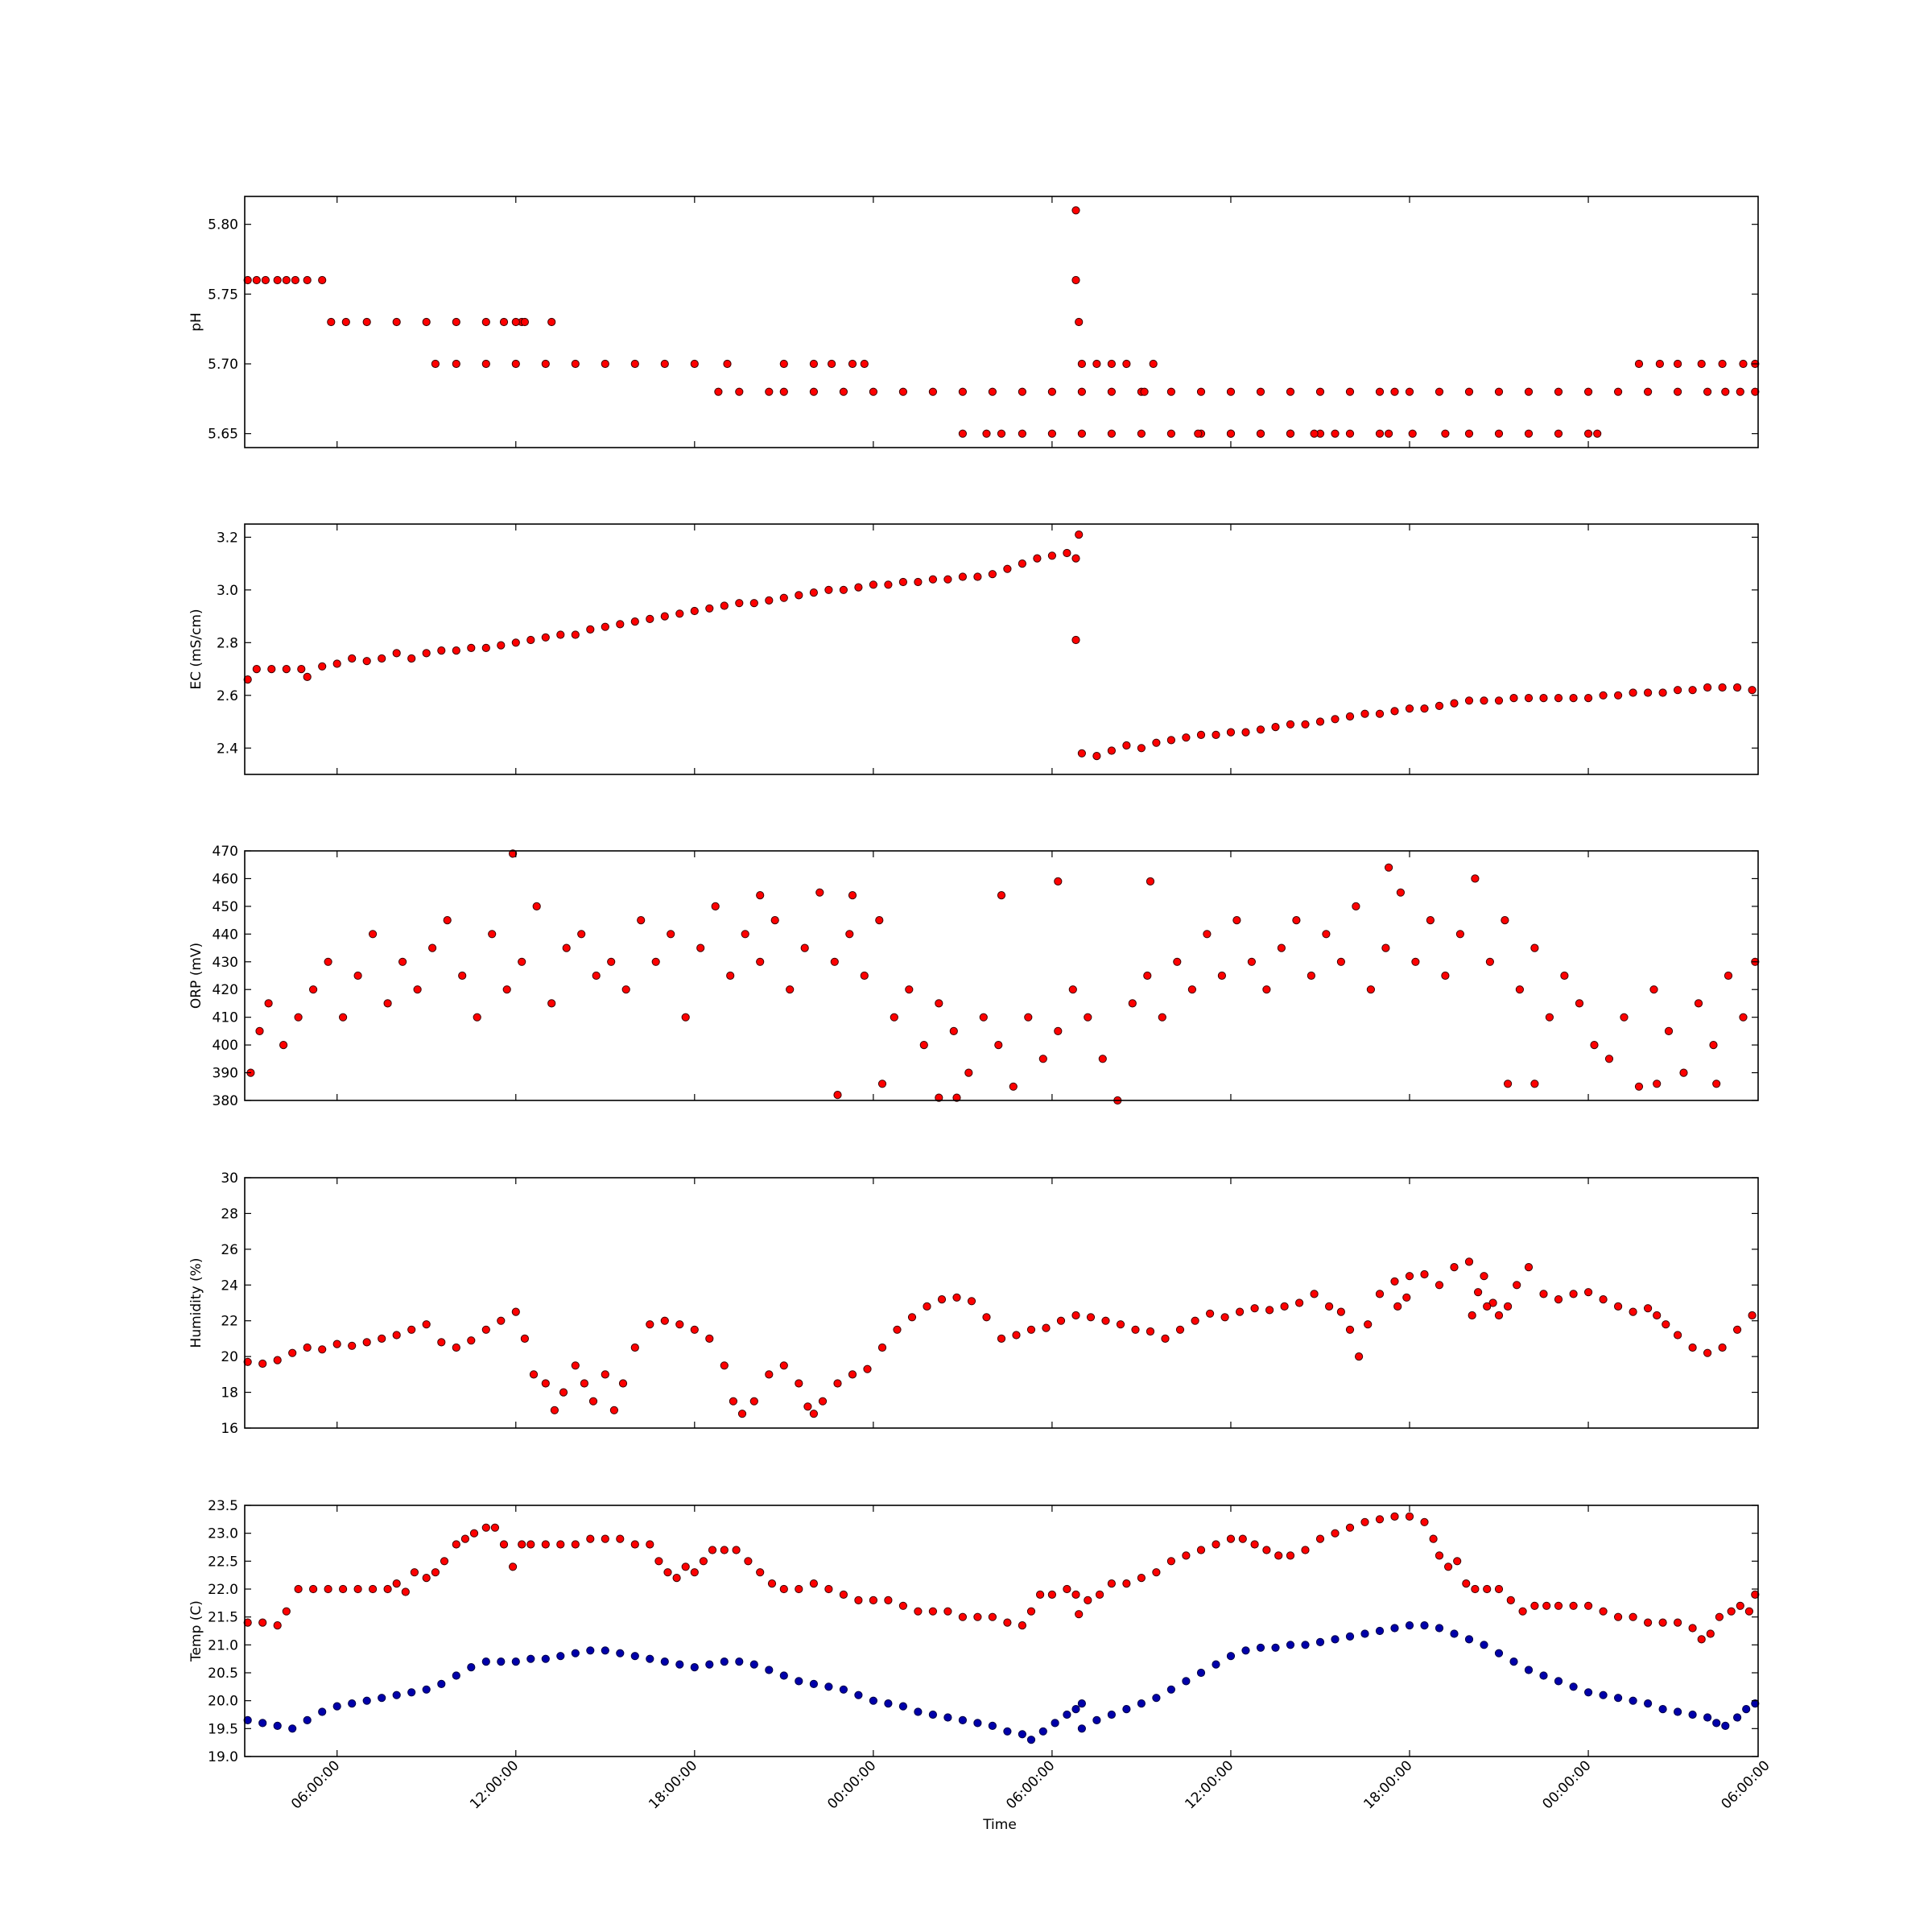  What do you see at coordinates (196, 1303) in the screenshot?
I see `y-axis-label: Humidity (%)` at bounding box center [196, 1303].